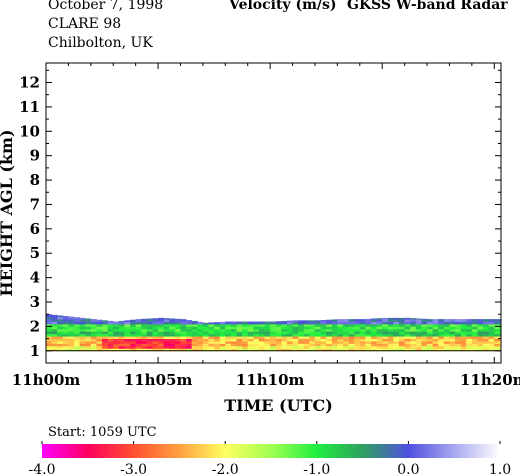 This screenshot has height=476, width=520. I want to click on y-tick-label: 5, so click(35, 253).